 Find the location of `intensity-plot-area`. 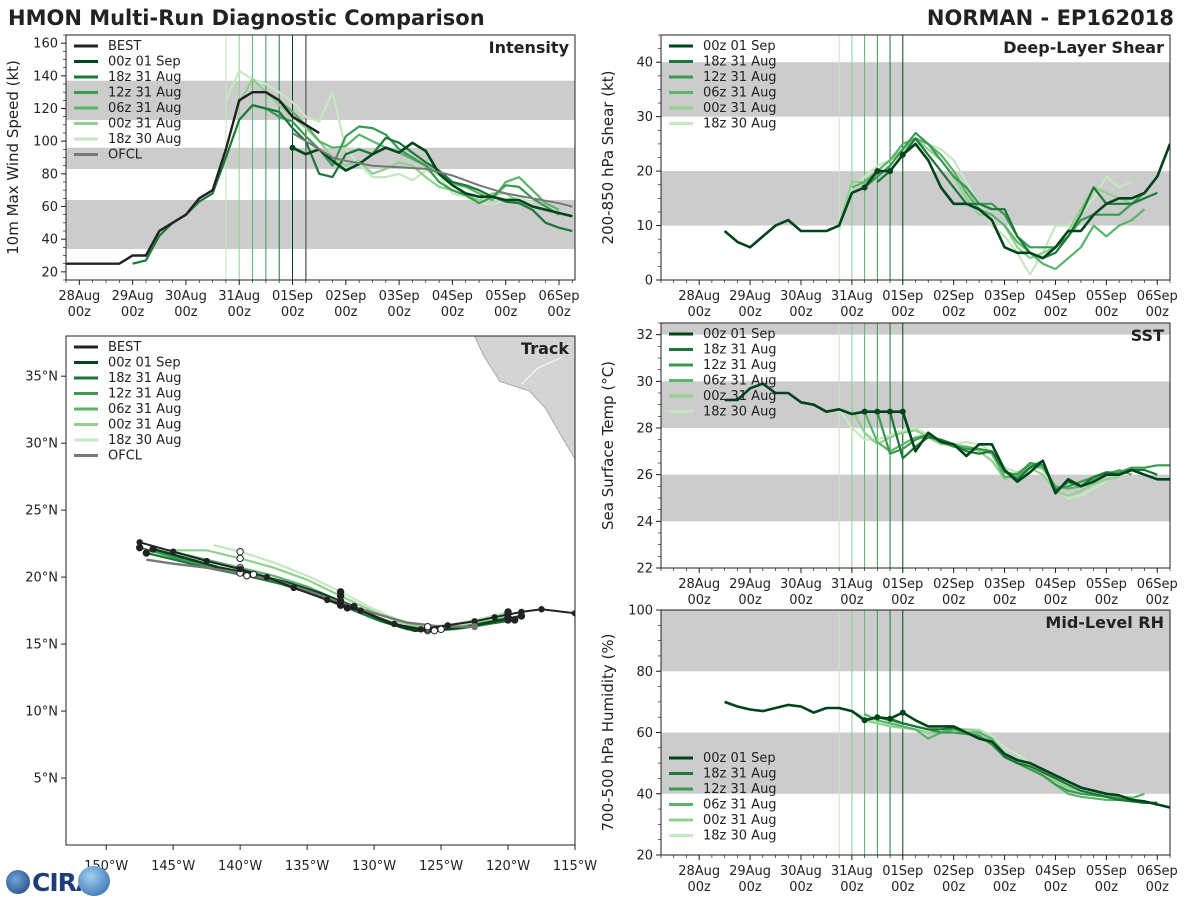

intensity-plot-area is located at coordinates (320, 157).